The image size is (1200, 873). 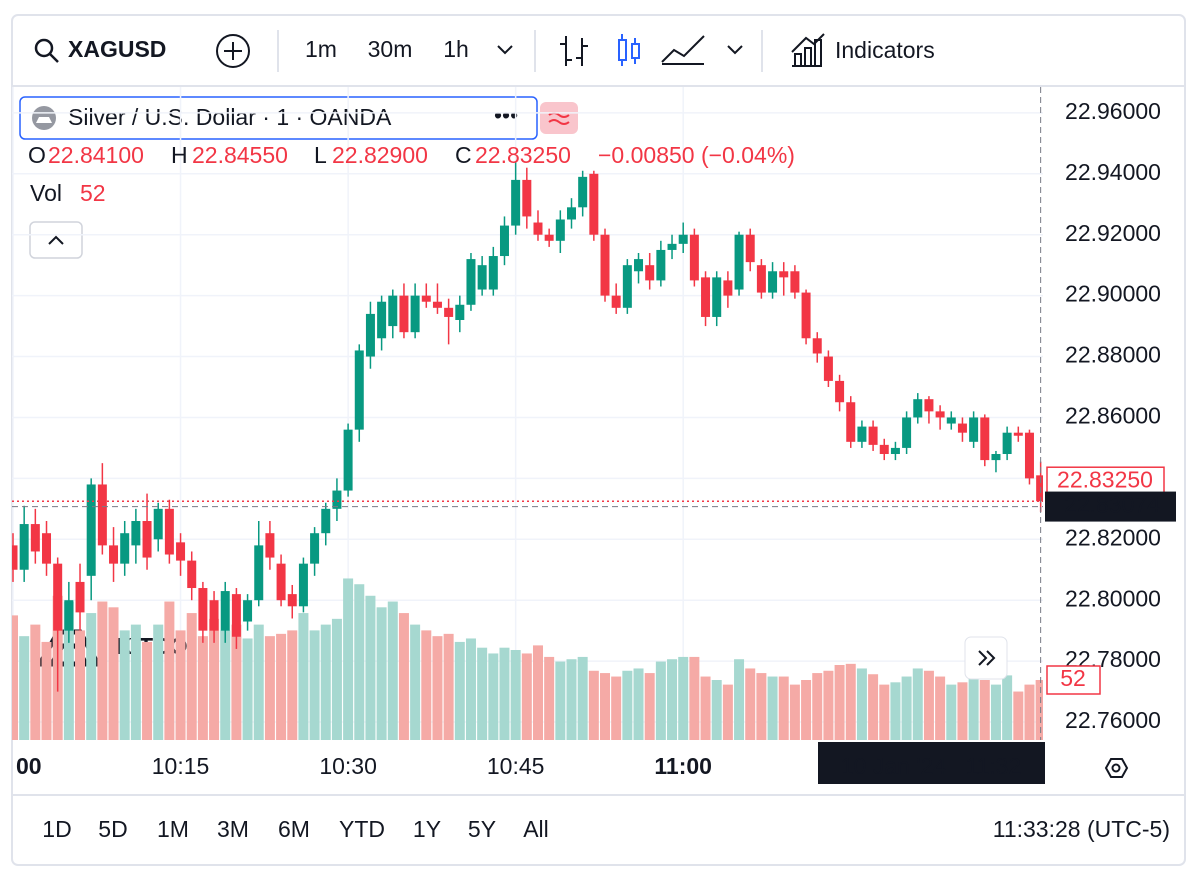 What do you see at coordinates (885, 50) in the screenshot?
I see `indicators-label: Indicators` at bounding box center [885, 50].